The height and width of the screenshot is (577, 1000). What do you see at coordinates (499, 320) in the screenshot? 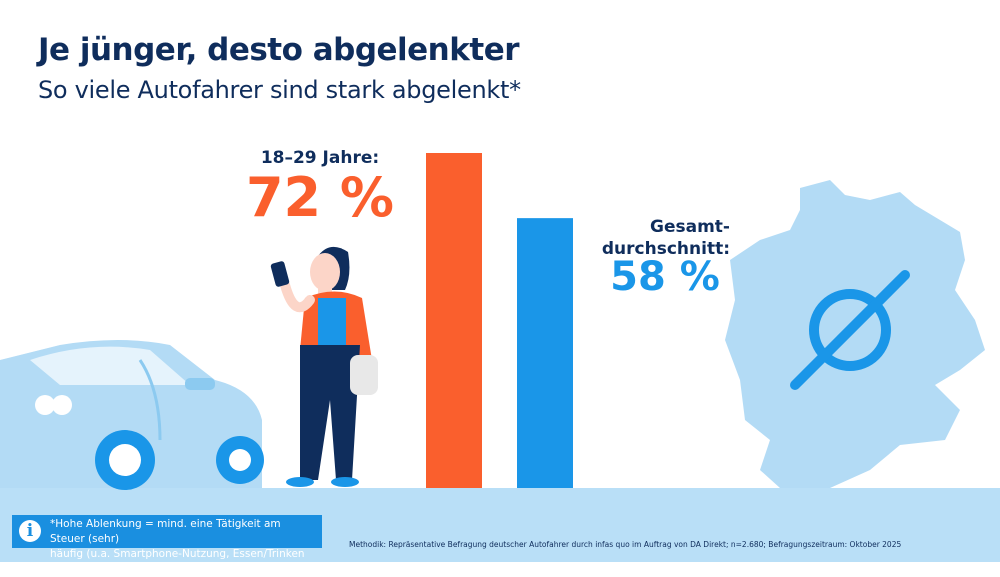
I see `bar-group` at bounding box center [499, 320].